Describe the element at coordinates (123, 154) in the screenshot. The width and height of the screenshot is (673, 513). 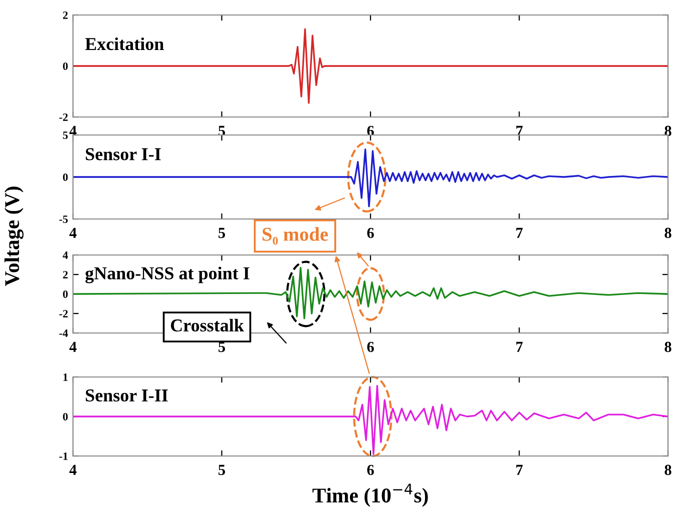
I see `text: Sensor I-I` at that location.